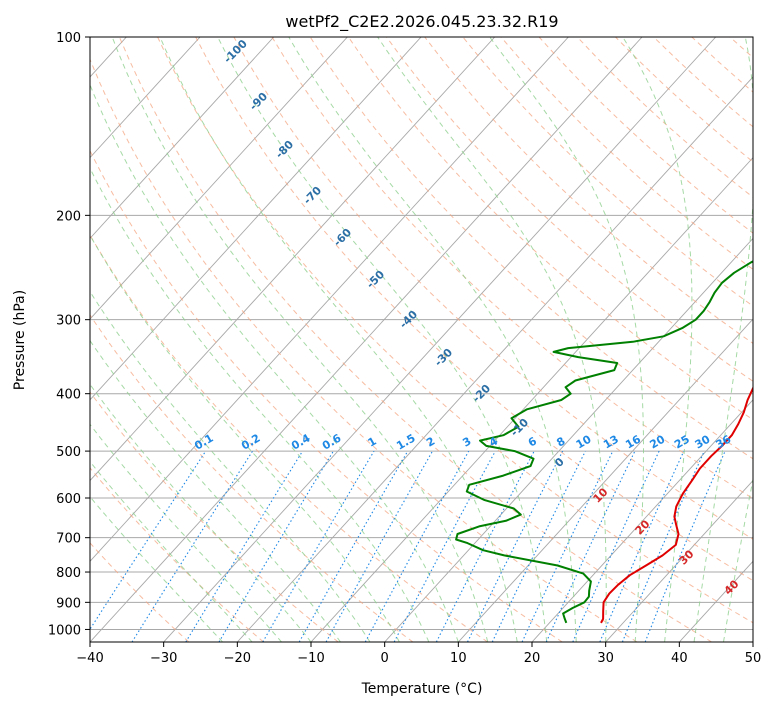  I want to click on x-tick-label: 30, so click(605, 658).